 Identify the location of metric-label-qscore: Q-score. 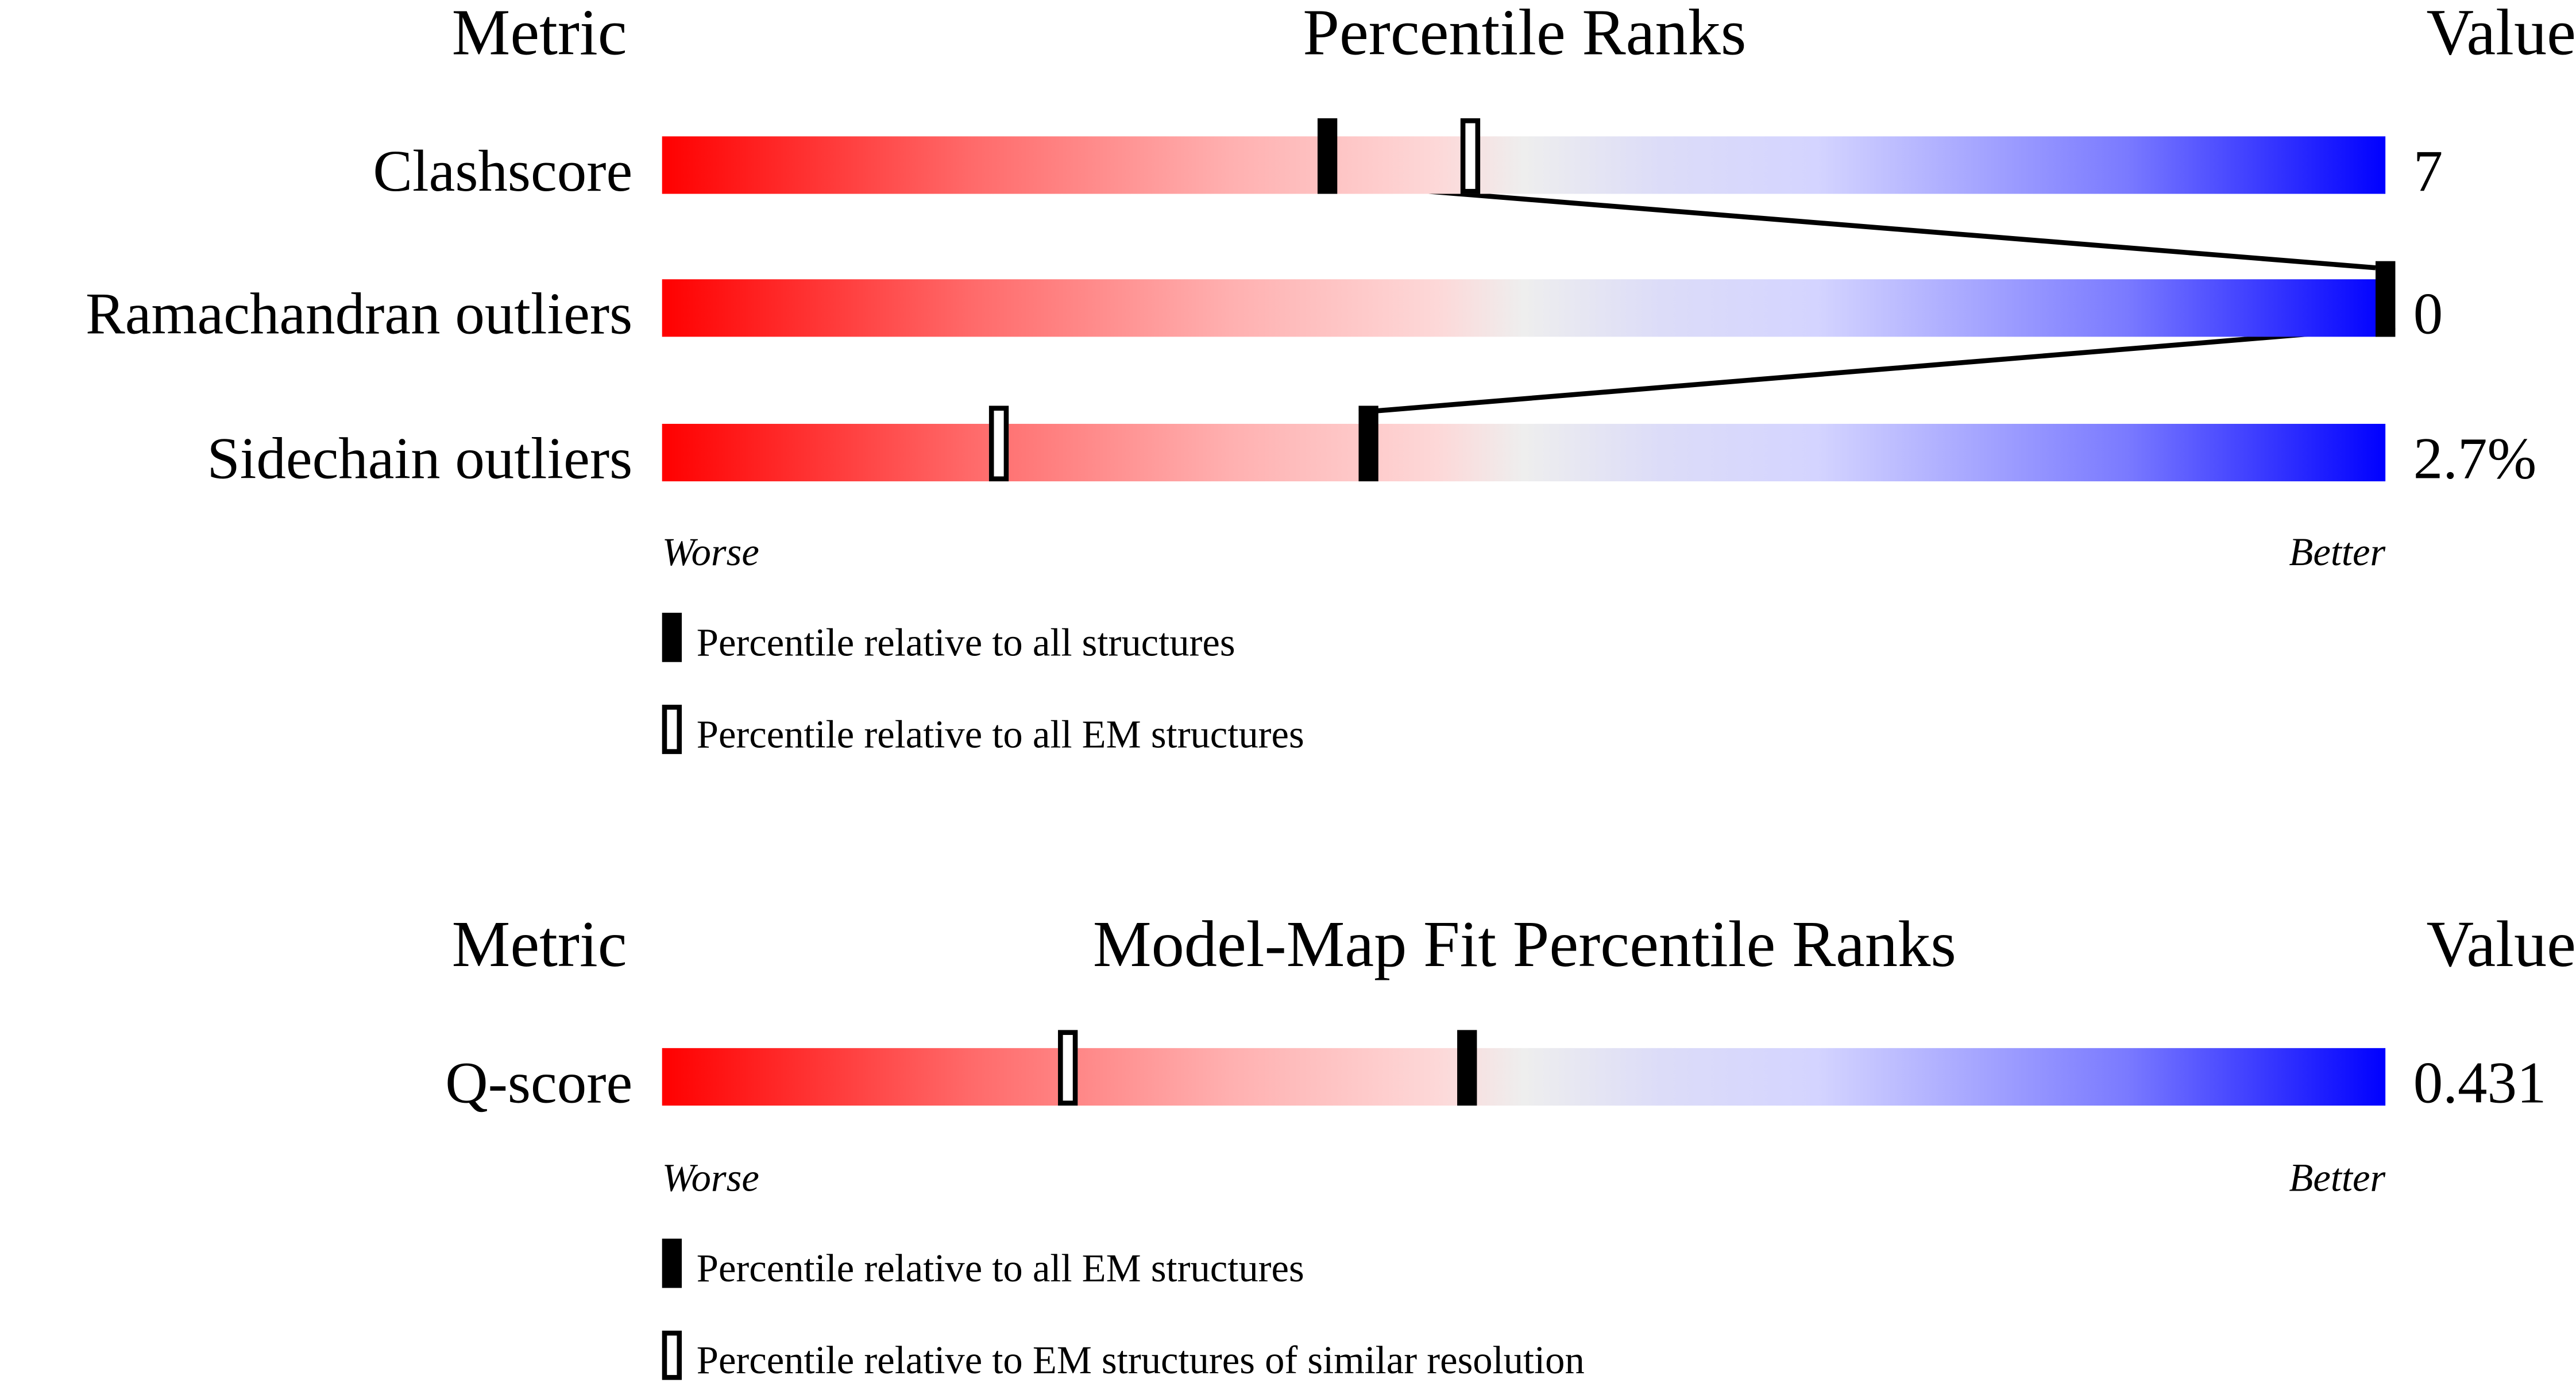
(539, 1082).